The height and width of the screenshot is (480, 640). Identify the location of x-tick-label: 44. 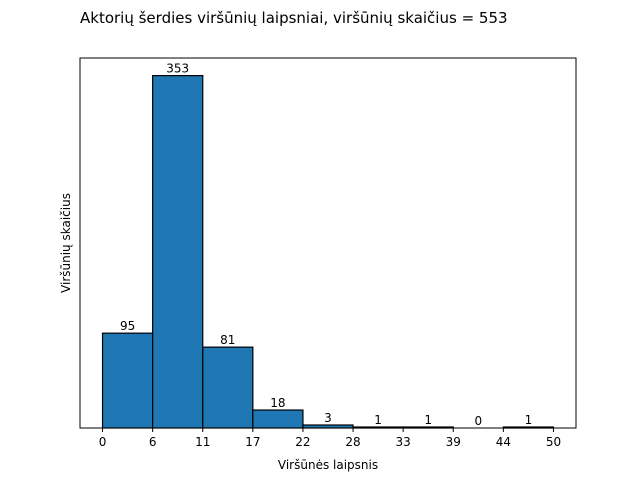
(503, 442).